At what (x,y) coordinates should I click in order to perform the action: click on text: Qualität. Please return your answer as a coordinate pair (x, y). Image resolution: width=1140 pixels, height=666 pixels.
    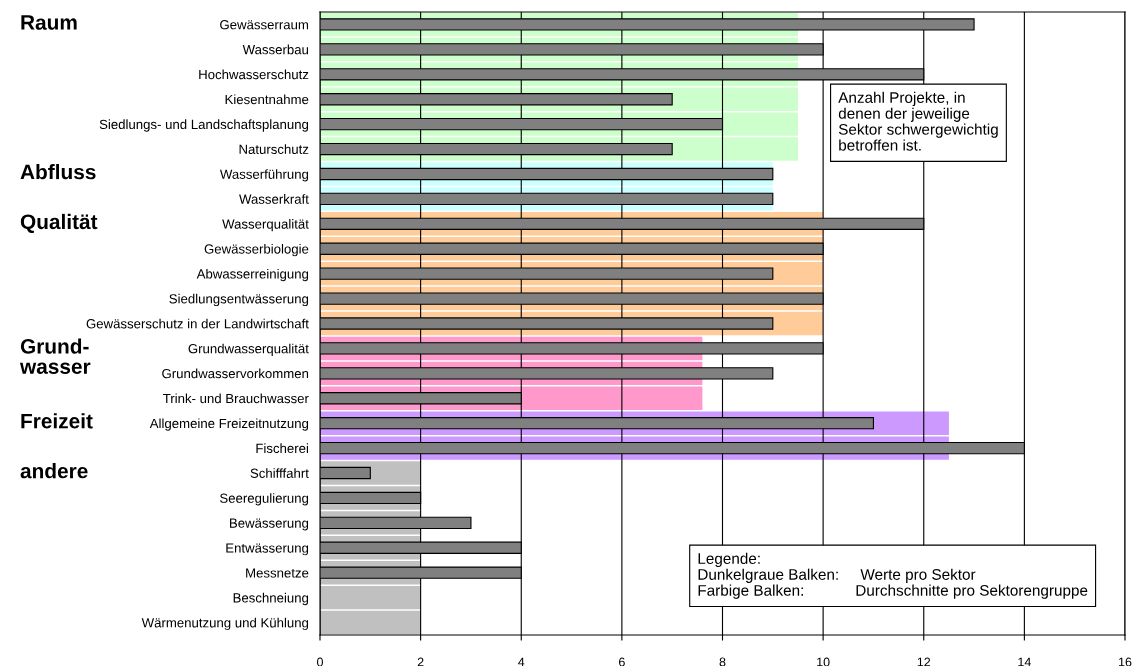
    Looking at the image, I should click on (59, 223).